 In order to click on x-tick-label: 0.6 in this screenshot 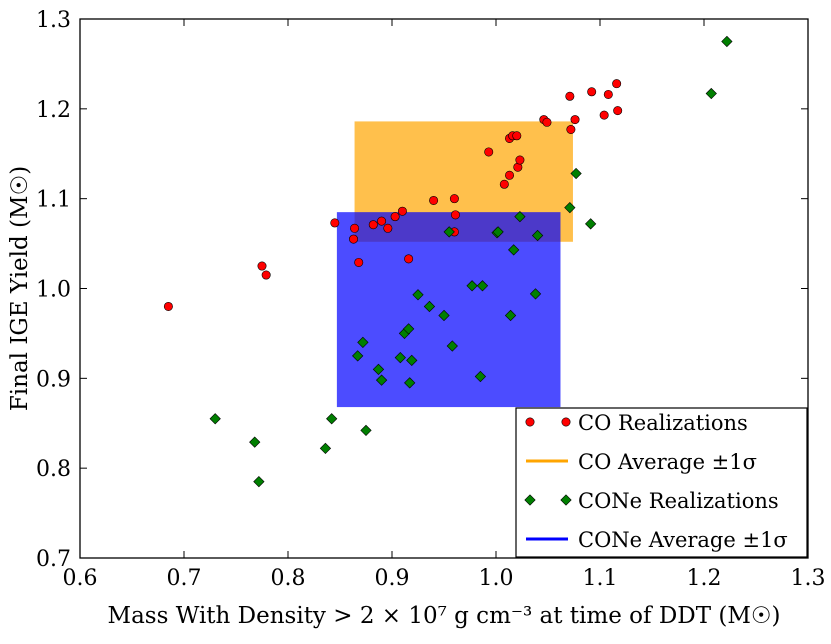, I will do `click(80, 578)`.